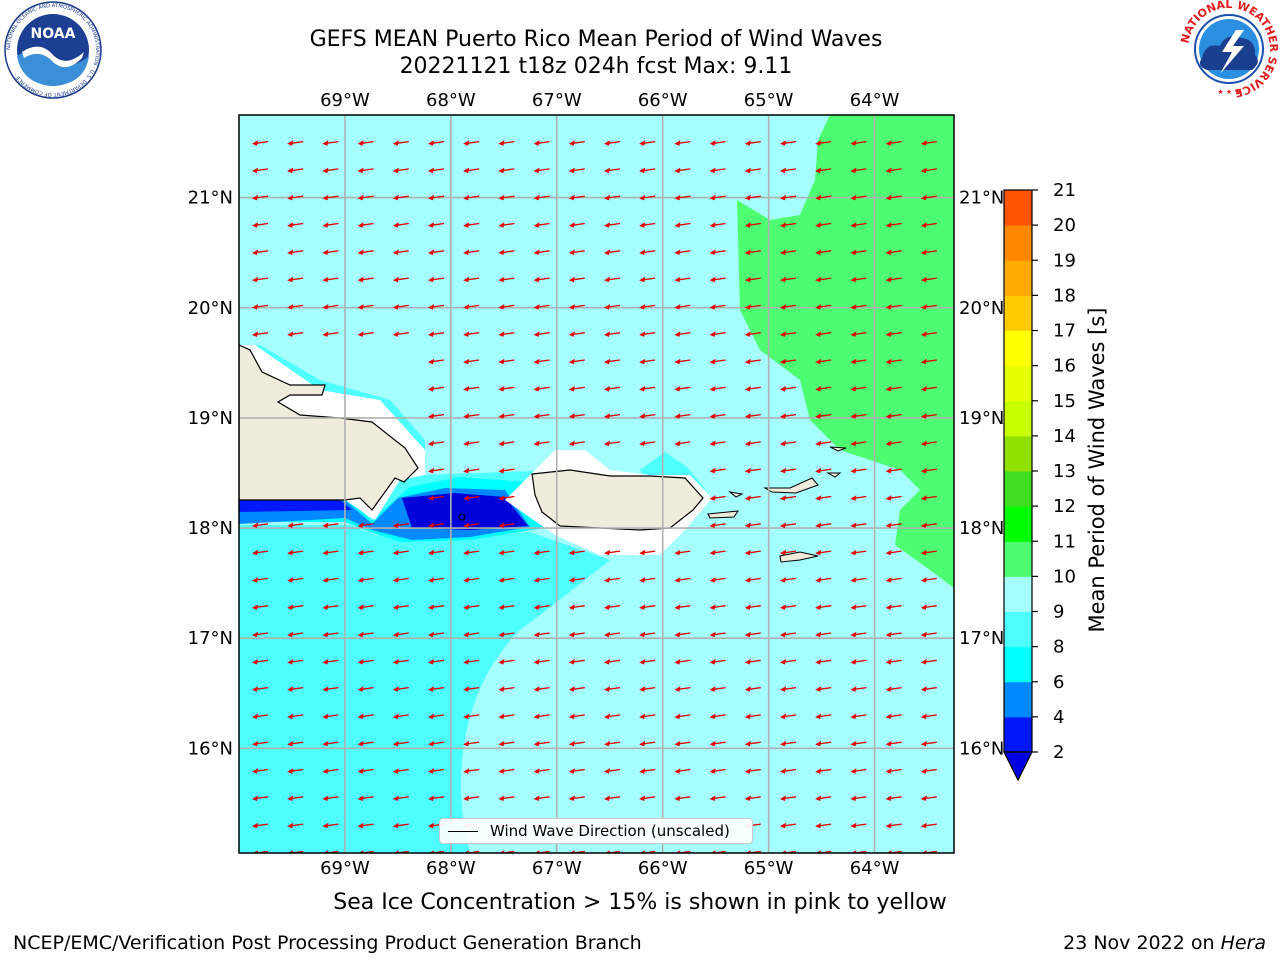  Describe the element at coordinates (462, 517) in the screenshot. I see `desecheo-island` at that location.